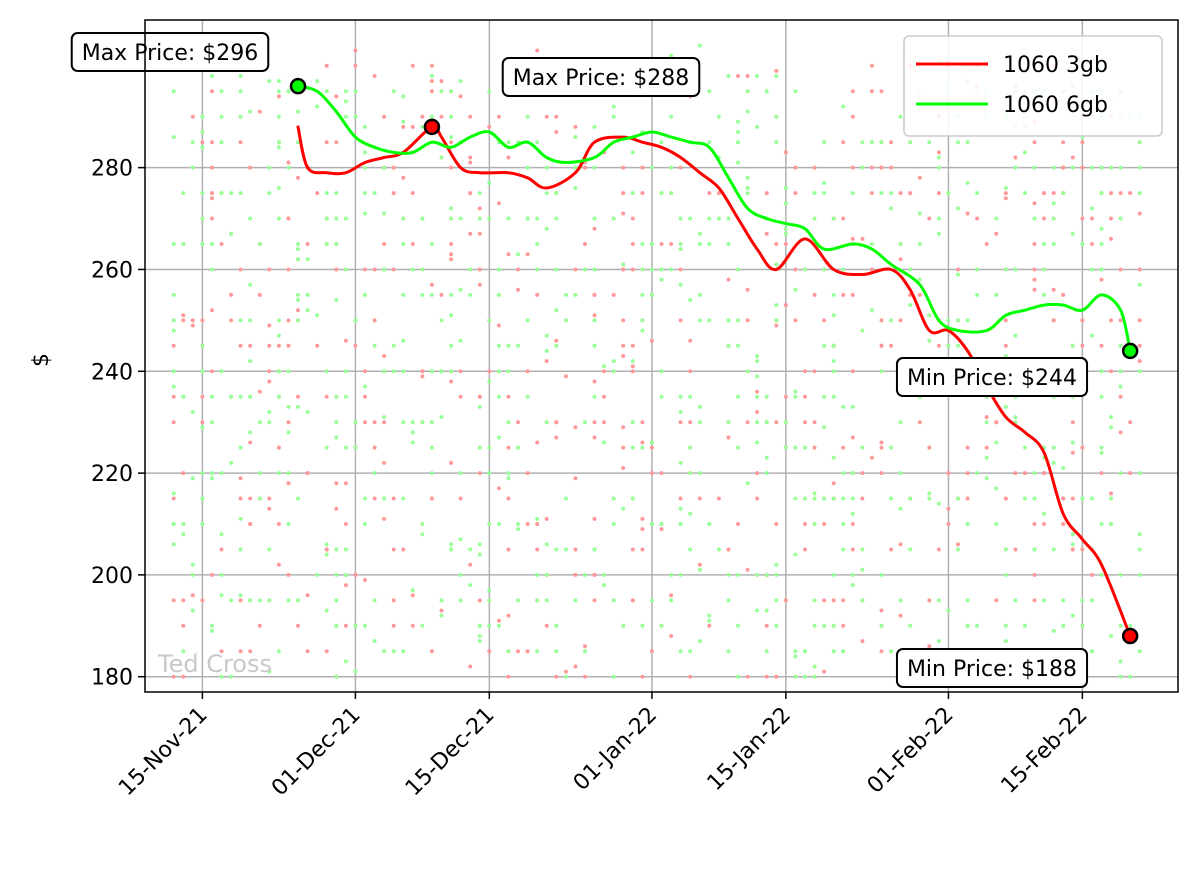 The image size is (1200, 871). What do you see at coordinates (992, 668) in the screenshot?
I see `annotation-min-3gb-box` at bounding box center [992, 668].